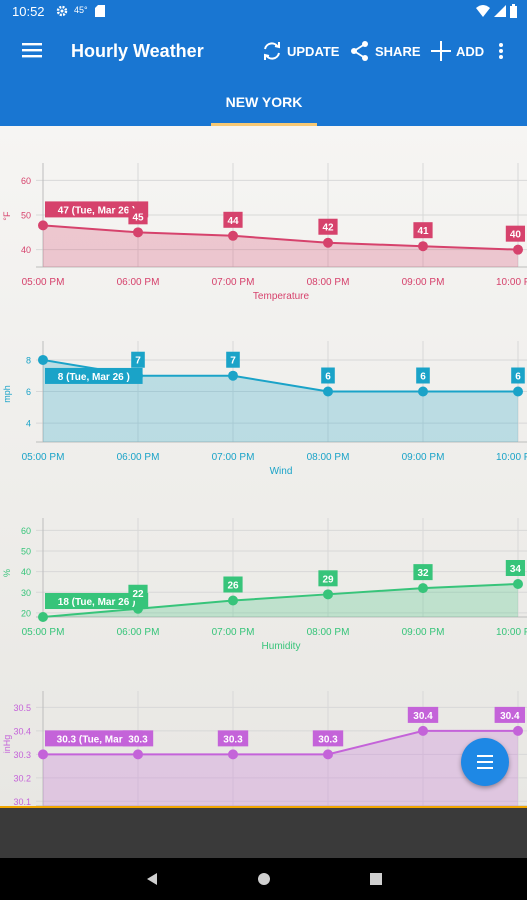  What do you see at coordinates (516, 235) in the screenshot?
I see `svg-text: 40` at bounding box center [516, 235].